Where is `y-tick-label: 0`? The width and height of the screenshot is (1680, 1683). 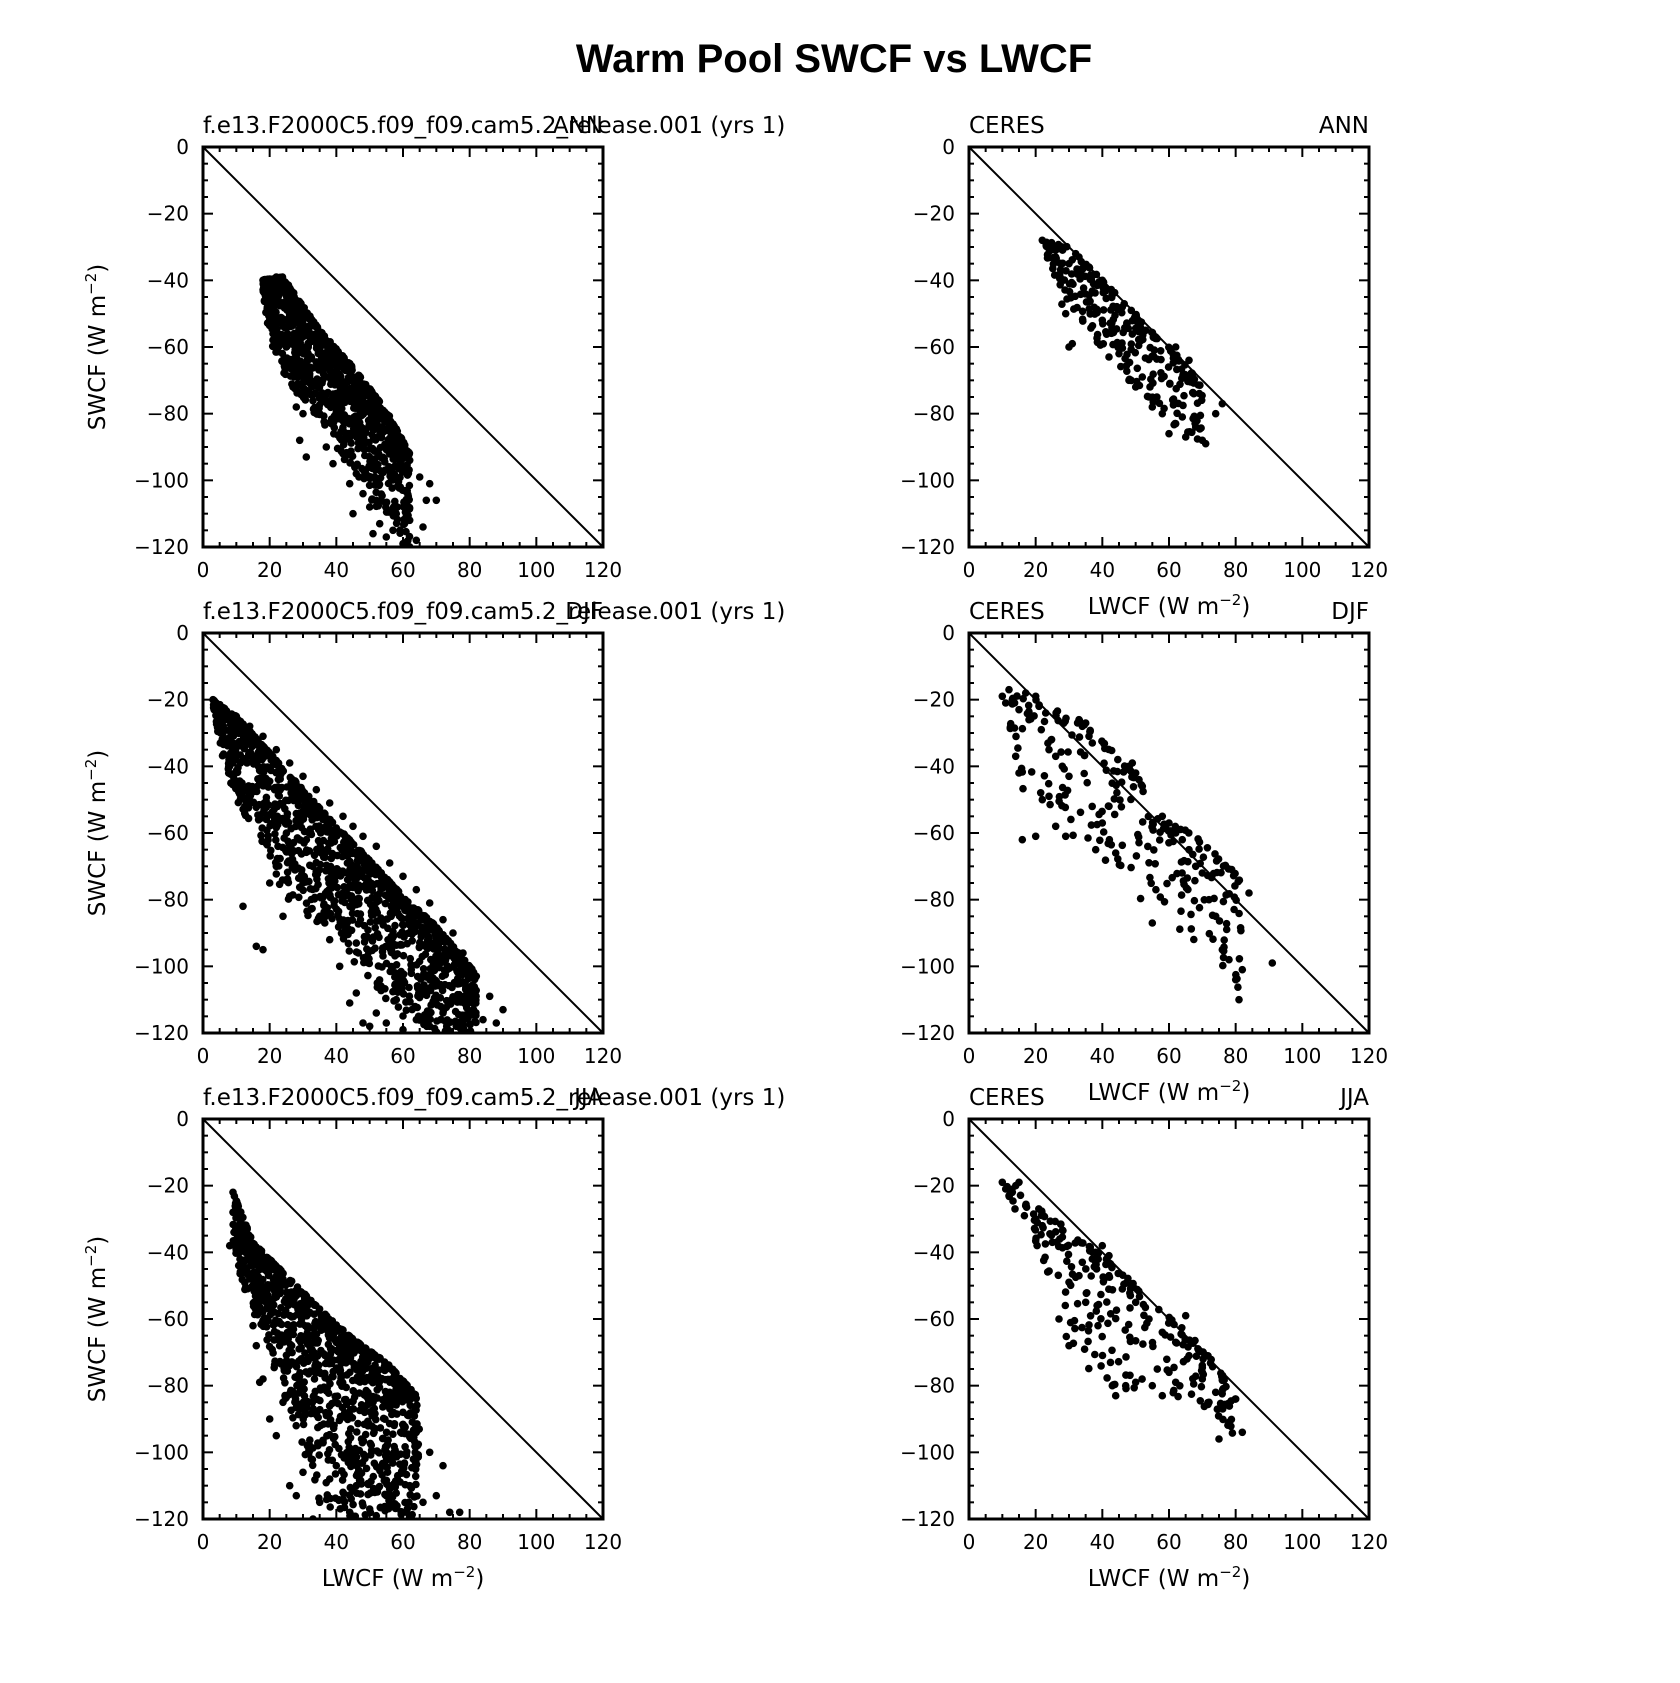 y-tick-label: 0 is located at coordinates (948, 147).